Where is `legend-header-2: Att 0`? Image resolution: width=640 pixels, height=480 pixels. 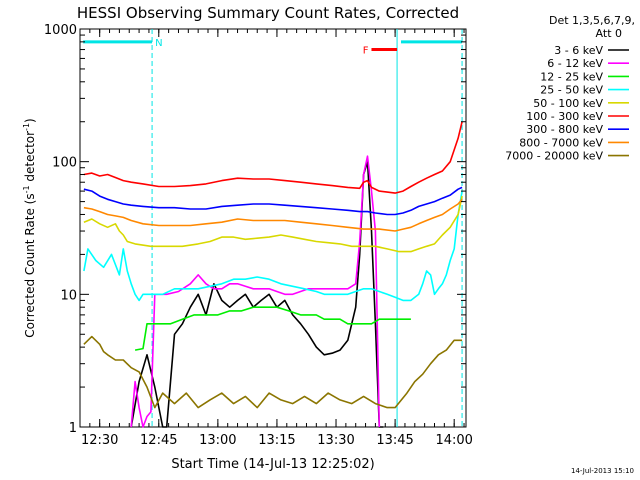 legend-header-2: Att 0 is located at coordinates (609, 33).